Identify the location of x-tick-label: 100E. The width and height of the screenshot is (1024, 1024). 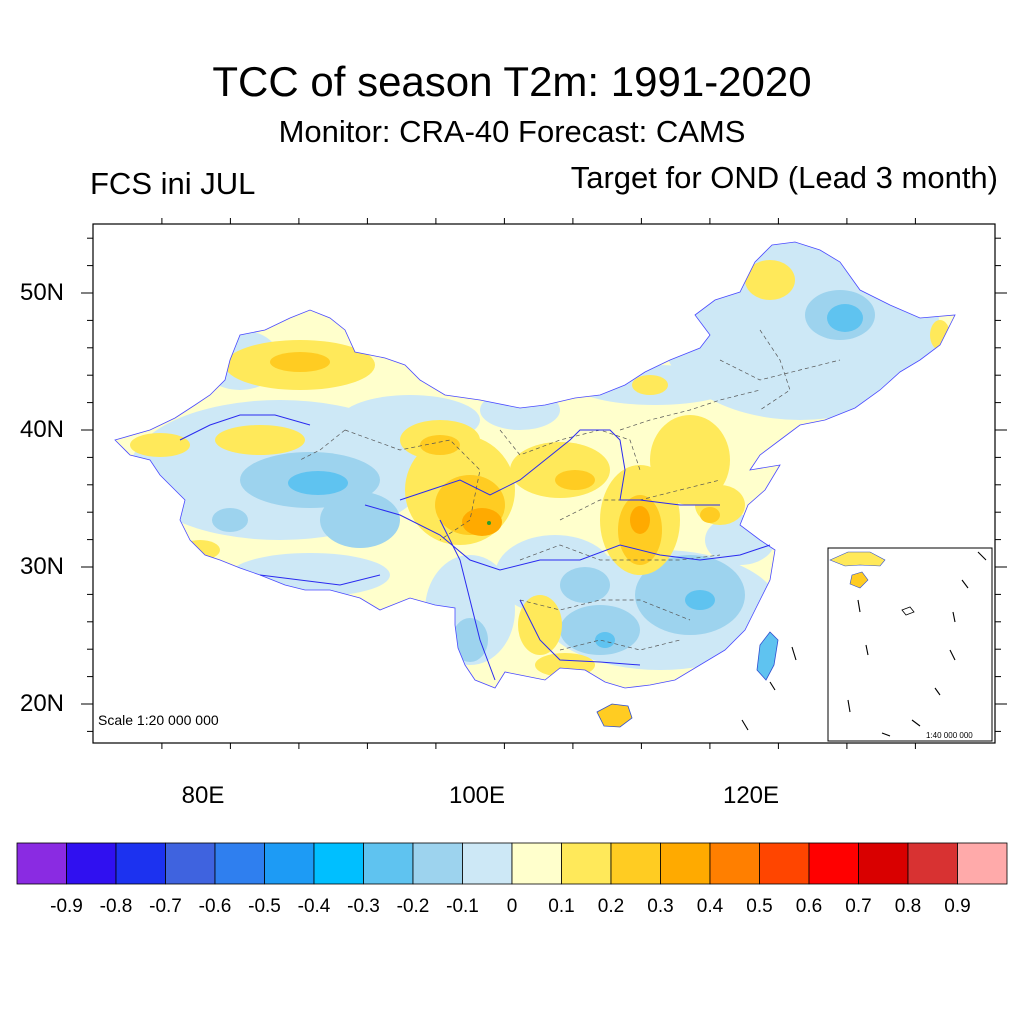
(477, 795).